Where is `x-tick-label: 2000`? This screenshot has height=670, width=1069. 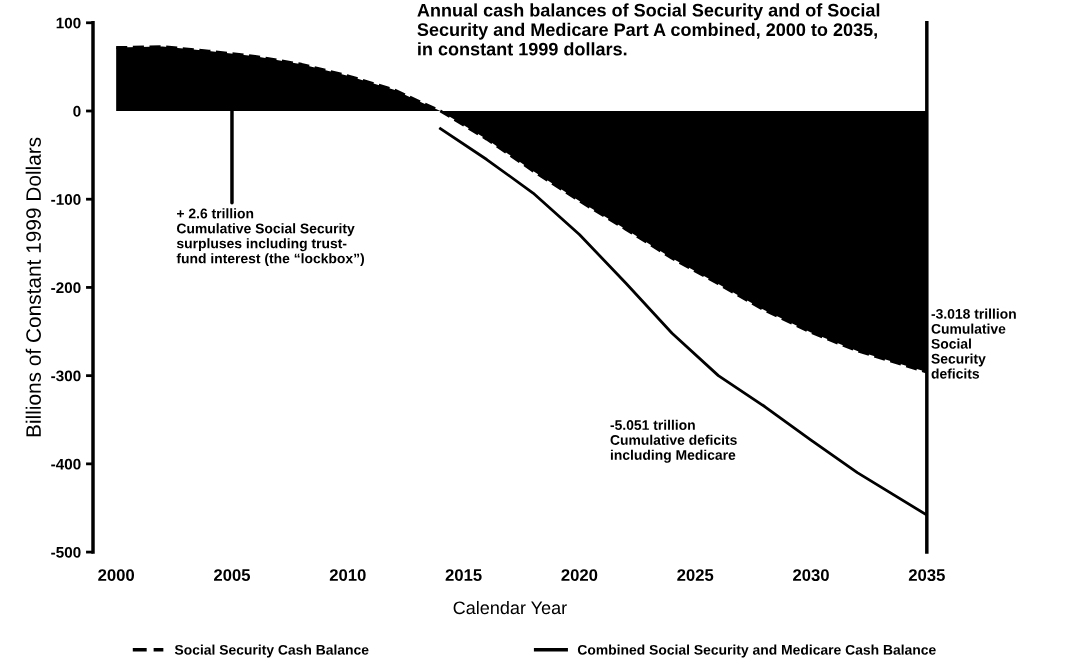
x-tick-label: 2000 is located at coordinates (116, 575).